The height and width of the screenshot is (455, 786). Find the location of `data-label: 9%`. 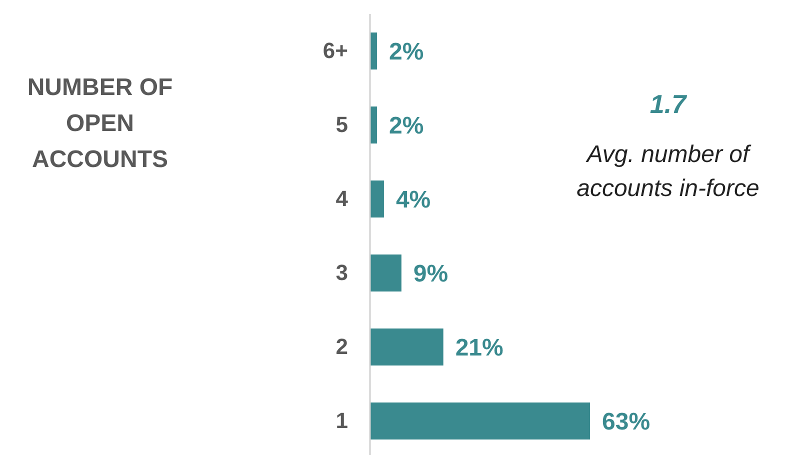

data-label: 9% is located at coordinates (430, 274).